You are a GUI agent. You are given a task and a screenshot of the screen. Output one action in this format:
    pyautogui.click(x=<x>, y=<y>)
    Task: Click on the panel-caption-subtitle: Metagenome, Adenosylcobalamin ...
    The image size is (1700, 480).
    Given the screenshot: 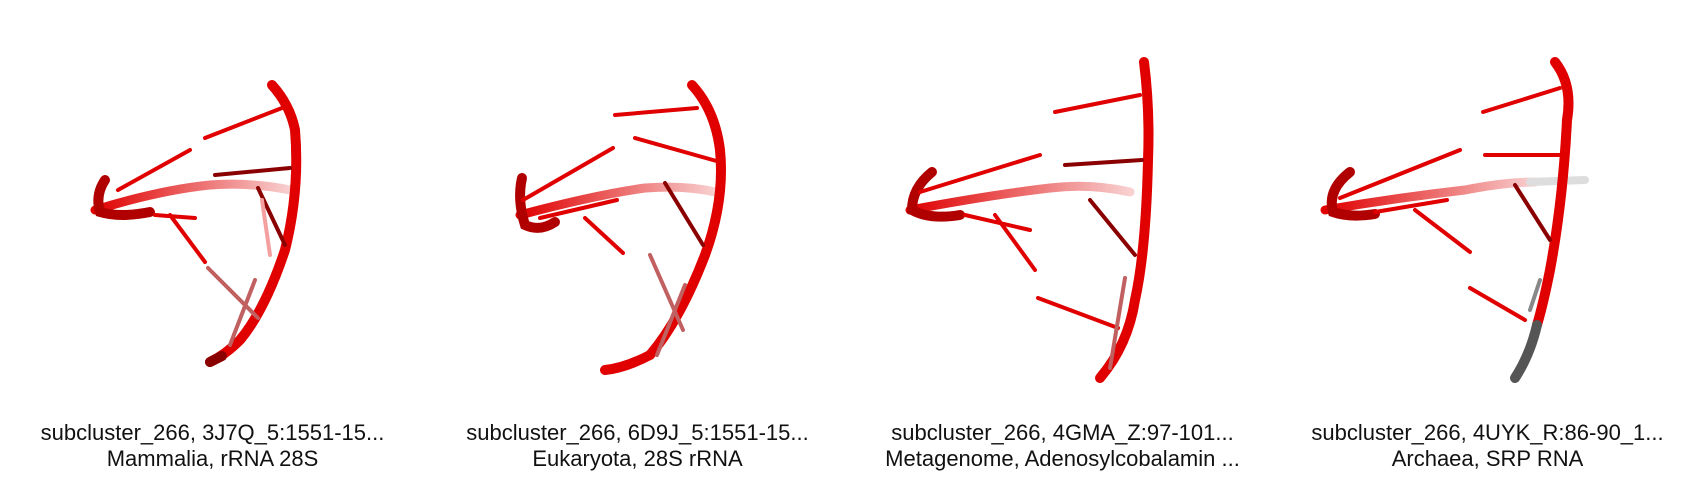 What is the action you would take?
    pyautogui.click(x=1062, y=458)
    